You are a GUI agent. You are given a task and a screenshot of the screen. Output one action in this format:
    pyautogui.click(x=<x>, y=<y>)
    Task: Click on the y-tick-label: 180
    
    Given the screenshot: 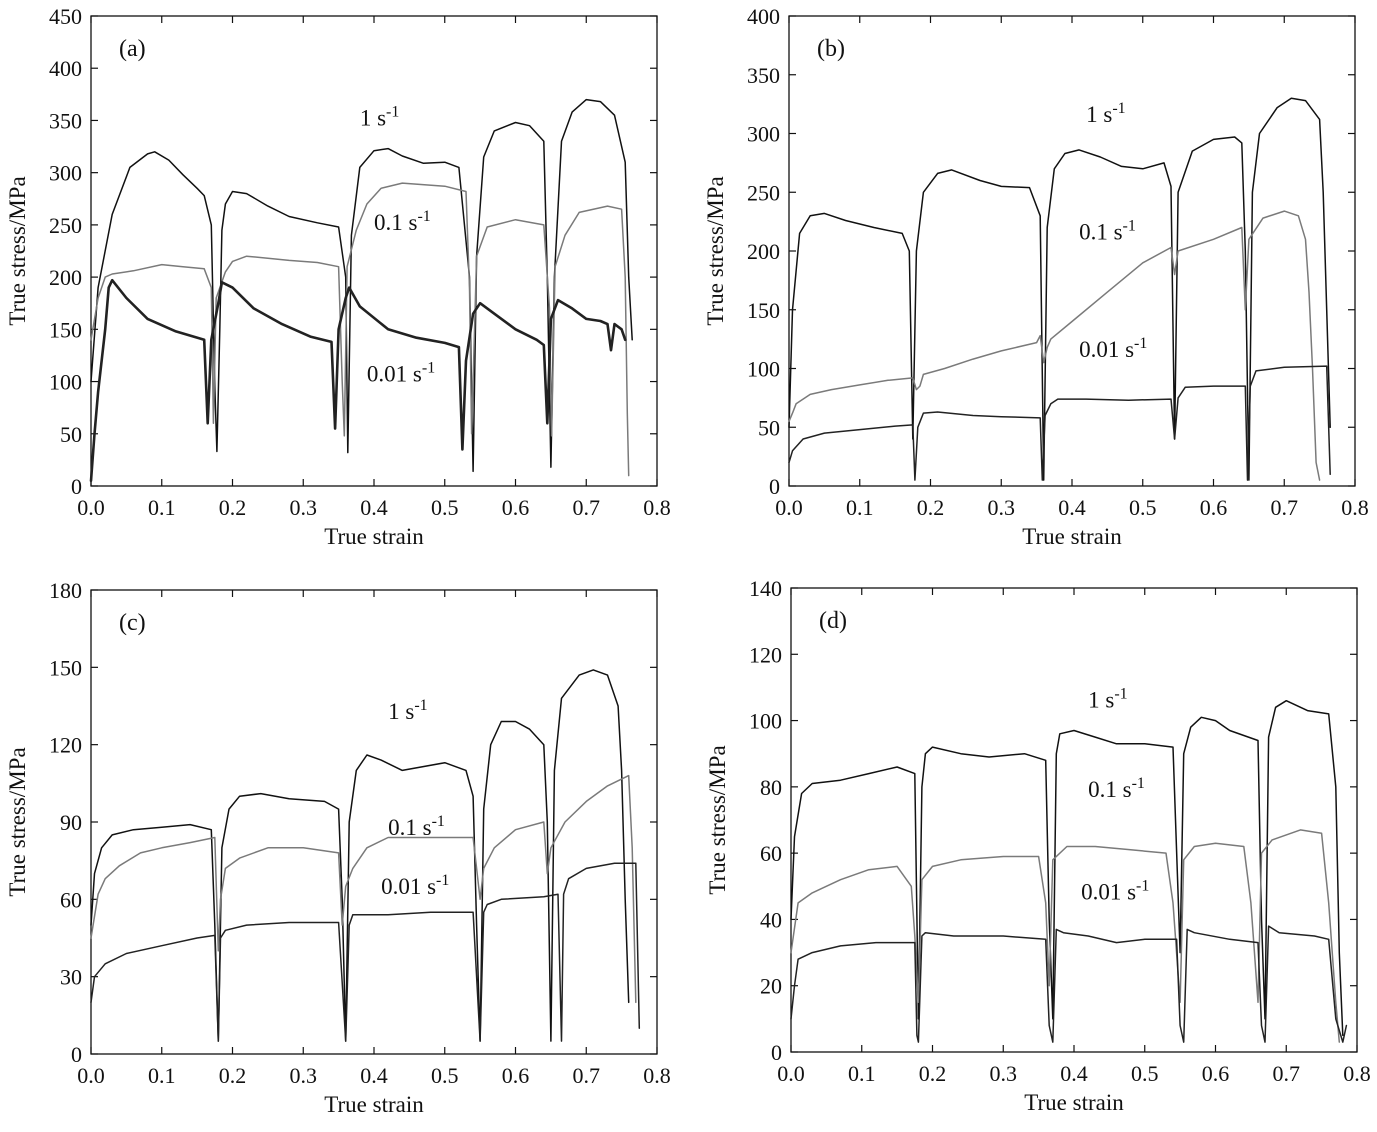 What is the action you would take?
    pyautogui.click(x=65, y=590)
    